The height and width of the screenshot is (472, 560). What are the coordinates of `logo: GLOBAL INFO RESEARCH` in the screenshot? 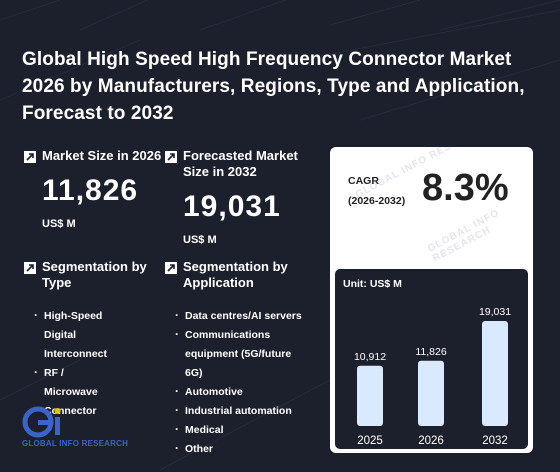 It's located at (82, 430).